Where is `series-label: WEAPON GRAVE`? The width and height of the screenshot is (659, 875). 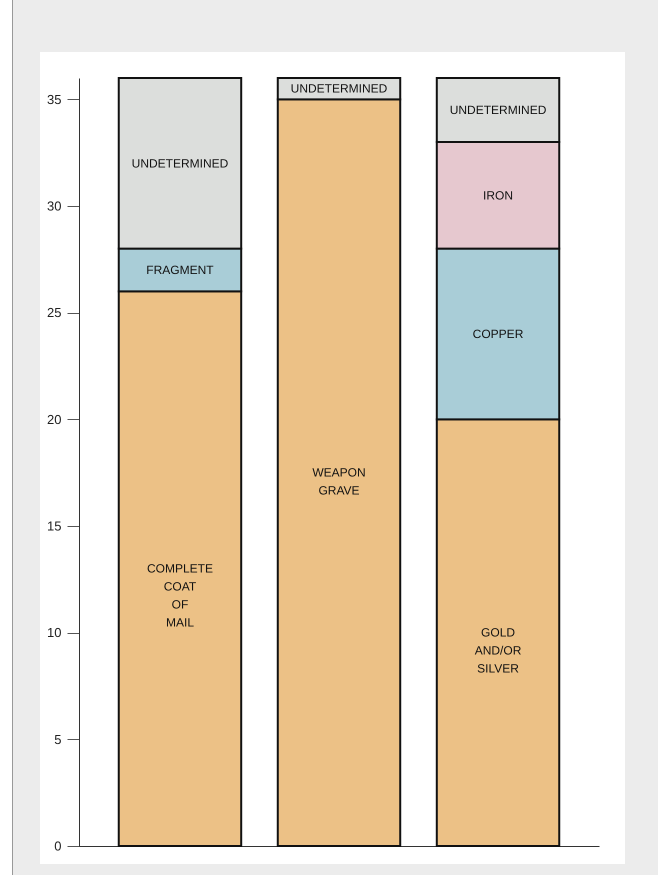
series-label: WEAPON GRAVE is located at coordinates (339, 482).